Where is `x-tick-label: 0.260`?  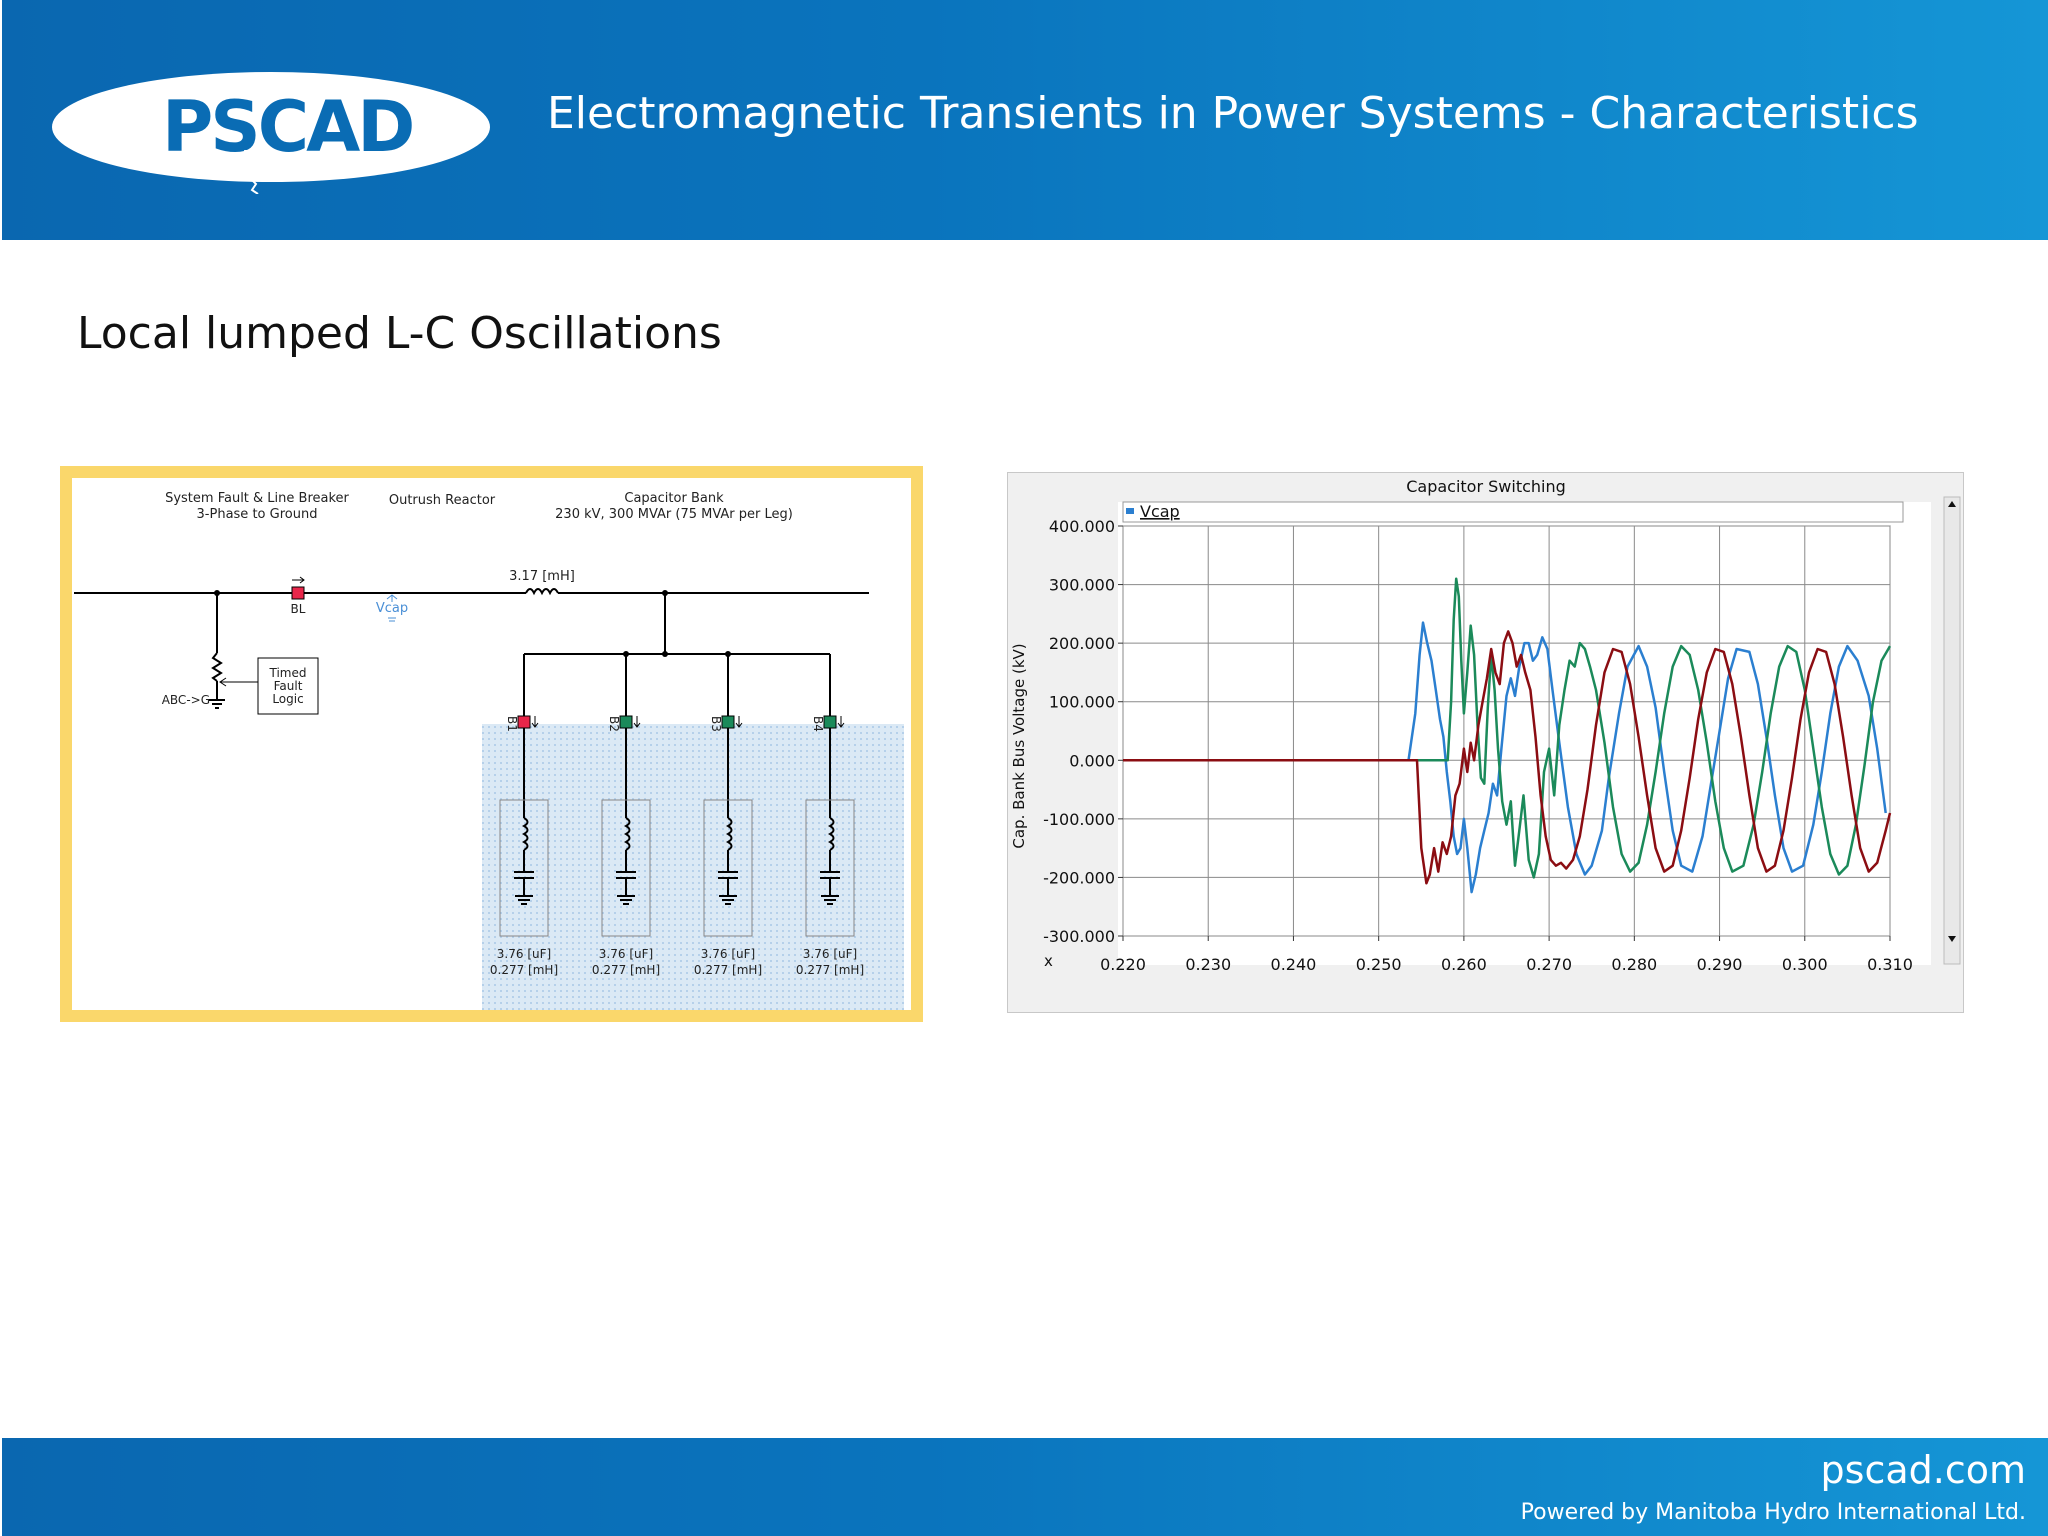 x-tick-label: 0.260 is located at coordinates (1464, 964).